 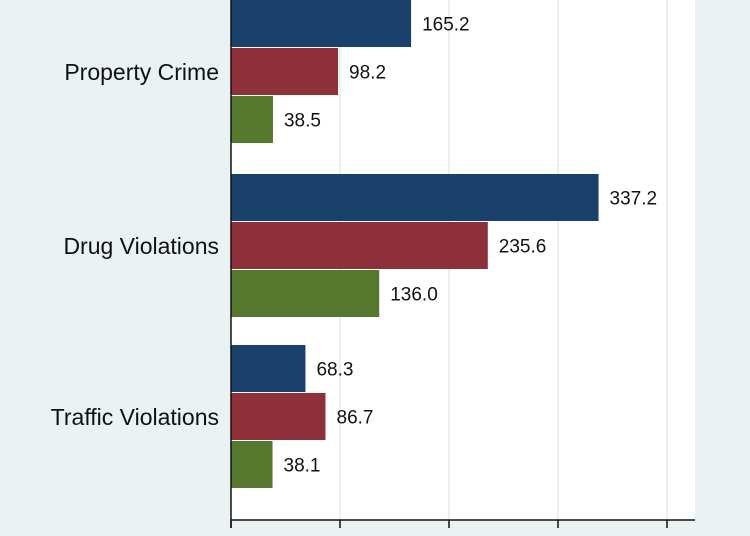 I want to click on data-label: 136.0, so click(x=414, y=295).